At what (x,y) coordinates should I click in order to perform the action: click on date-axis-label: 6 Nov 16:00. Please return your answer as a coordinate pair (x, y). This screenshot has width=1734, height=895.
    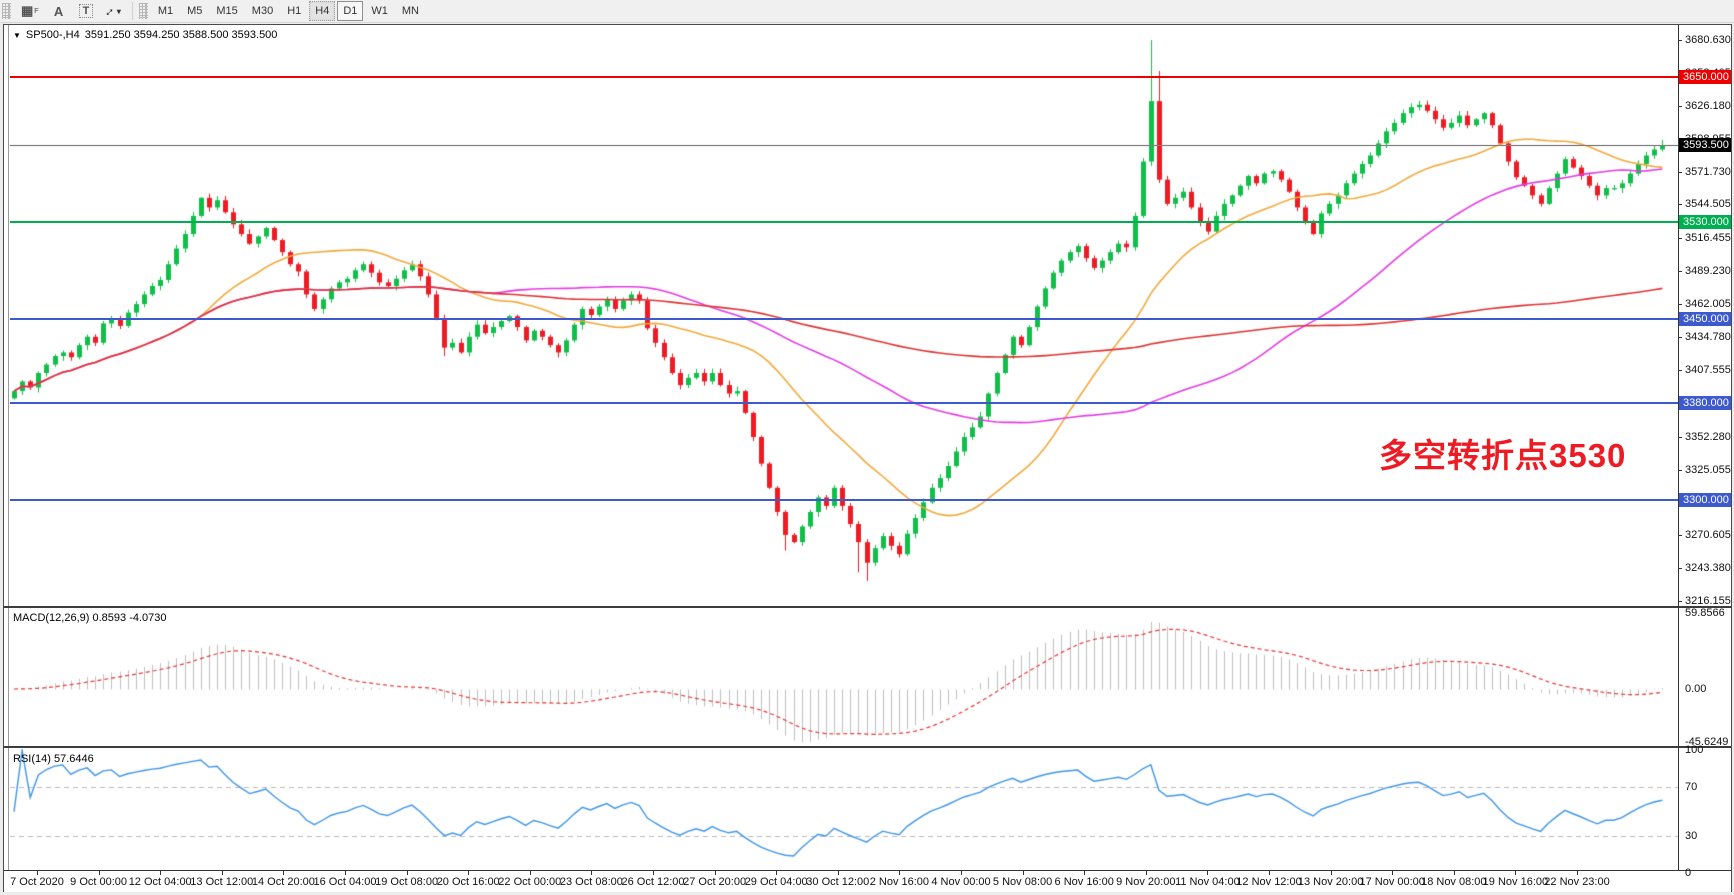
    Looking at the image, I should click on (1084, 882).